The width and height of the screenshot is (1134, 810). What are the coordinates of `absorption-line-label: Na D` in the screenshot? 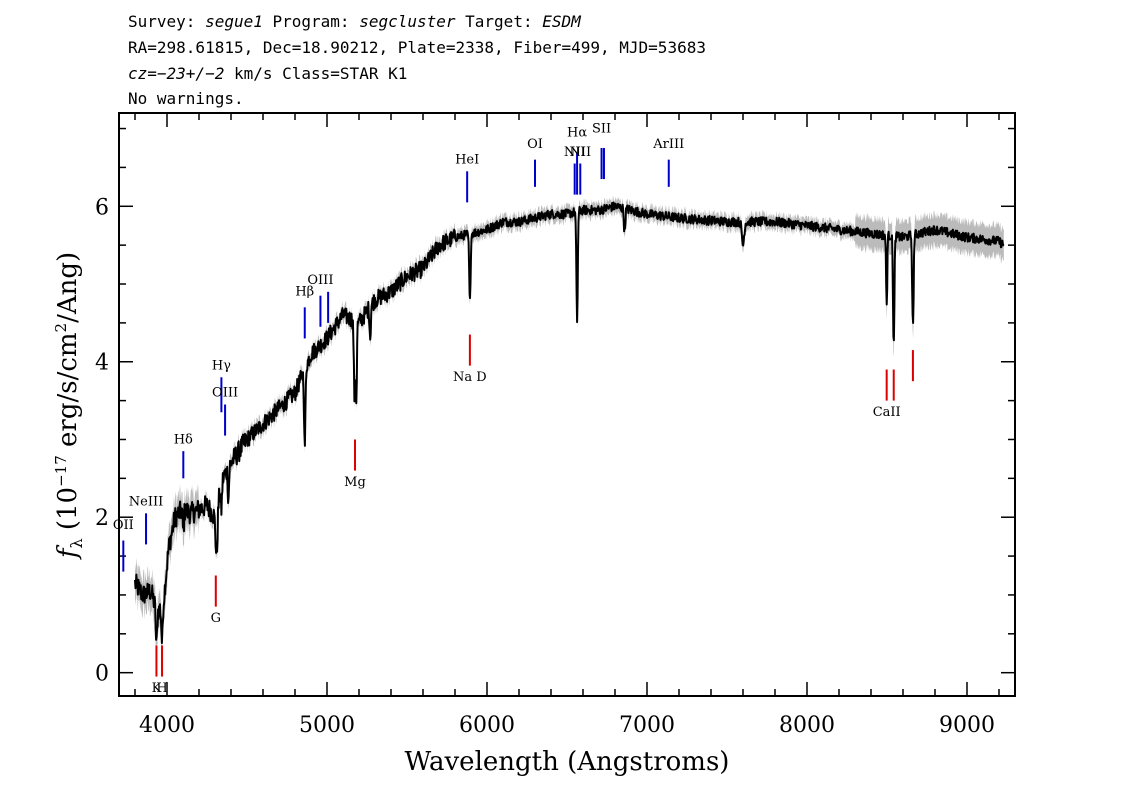 It's located at (470, 377).